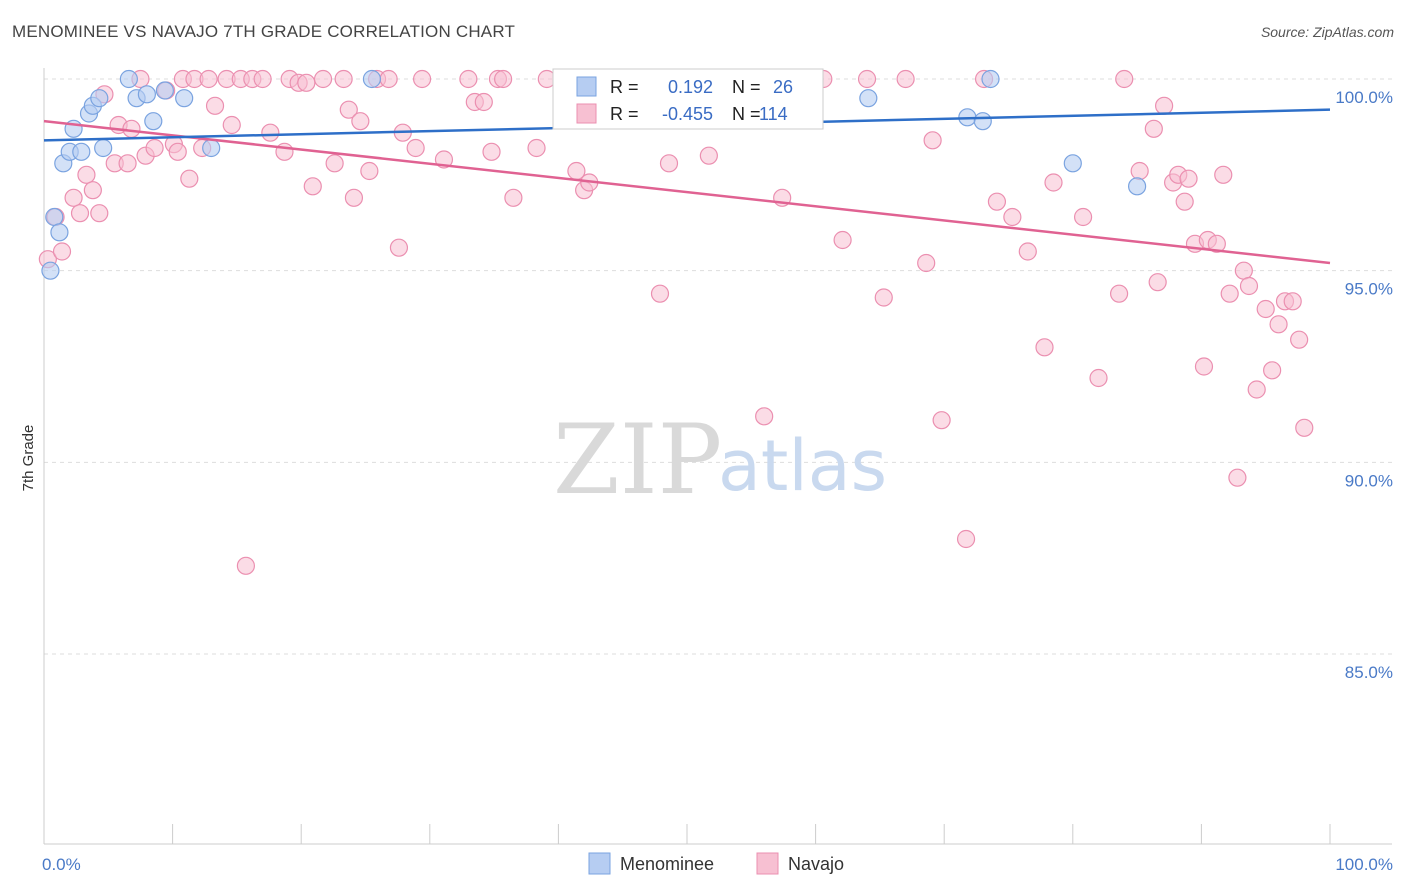  What do you see at coordinates (637, 460) in the screenshot?
I see `watermark-zip: ZIP` at bounding box center [637, 460].